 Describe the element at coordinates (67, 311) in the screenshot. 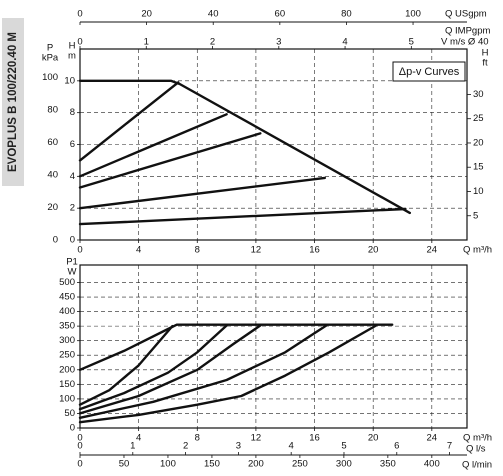

I see `y-tick-label: 400` at that location.